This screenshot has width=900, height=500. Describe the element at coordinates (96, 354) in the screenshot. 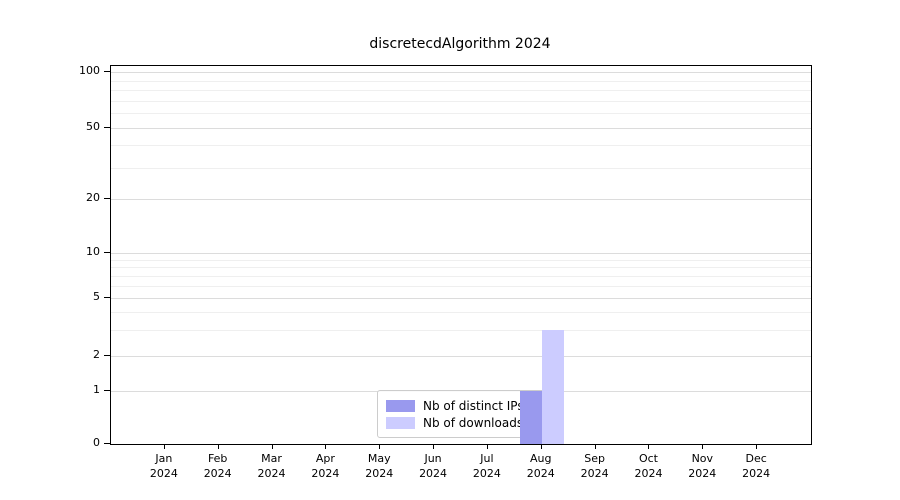

I see `y-tick-label: 2` at that location.